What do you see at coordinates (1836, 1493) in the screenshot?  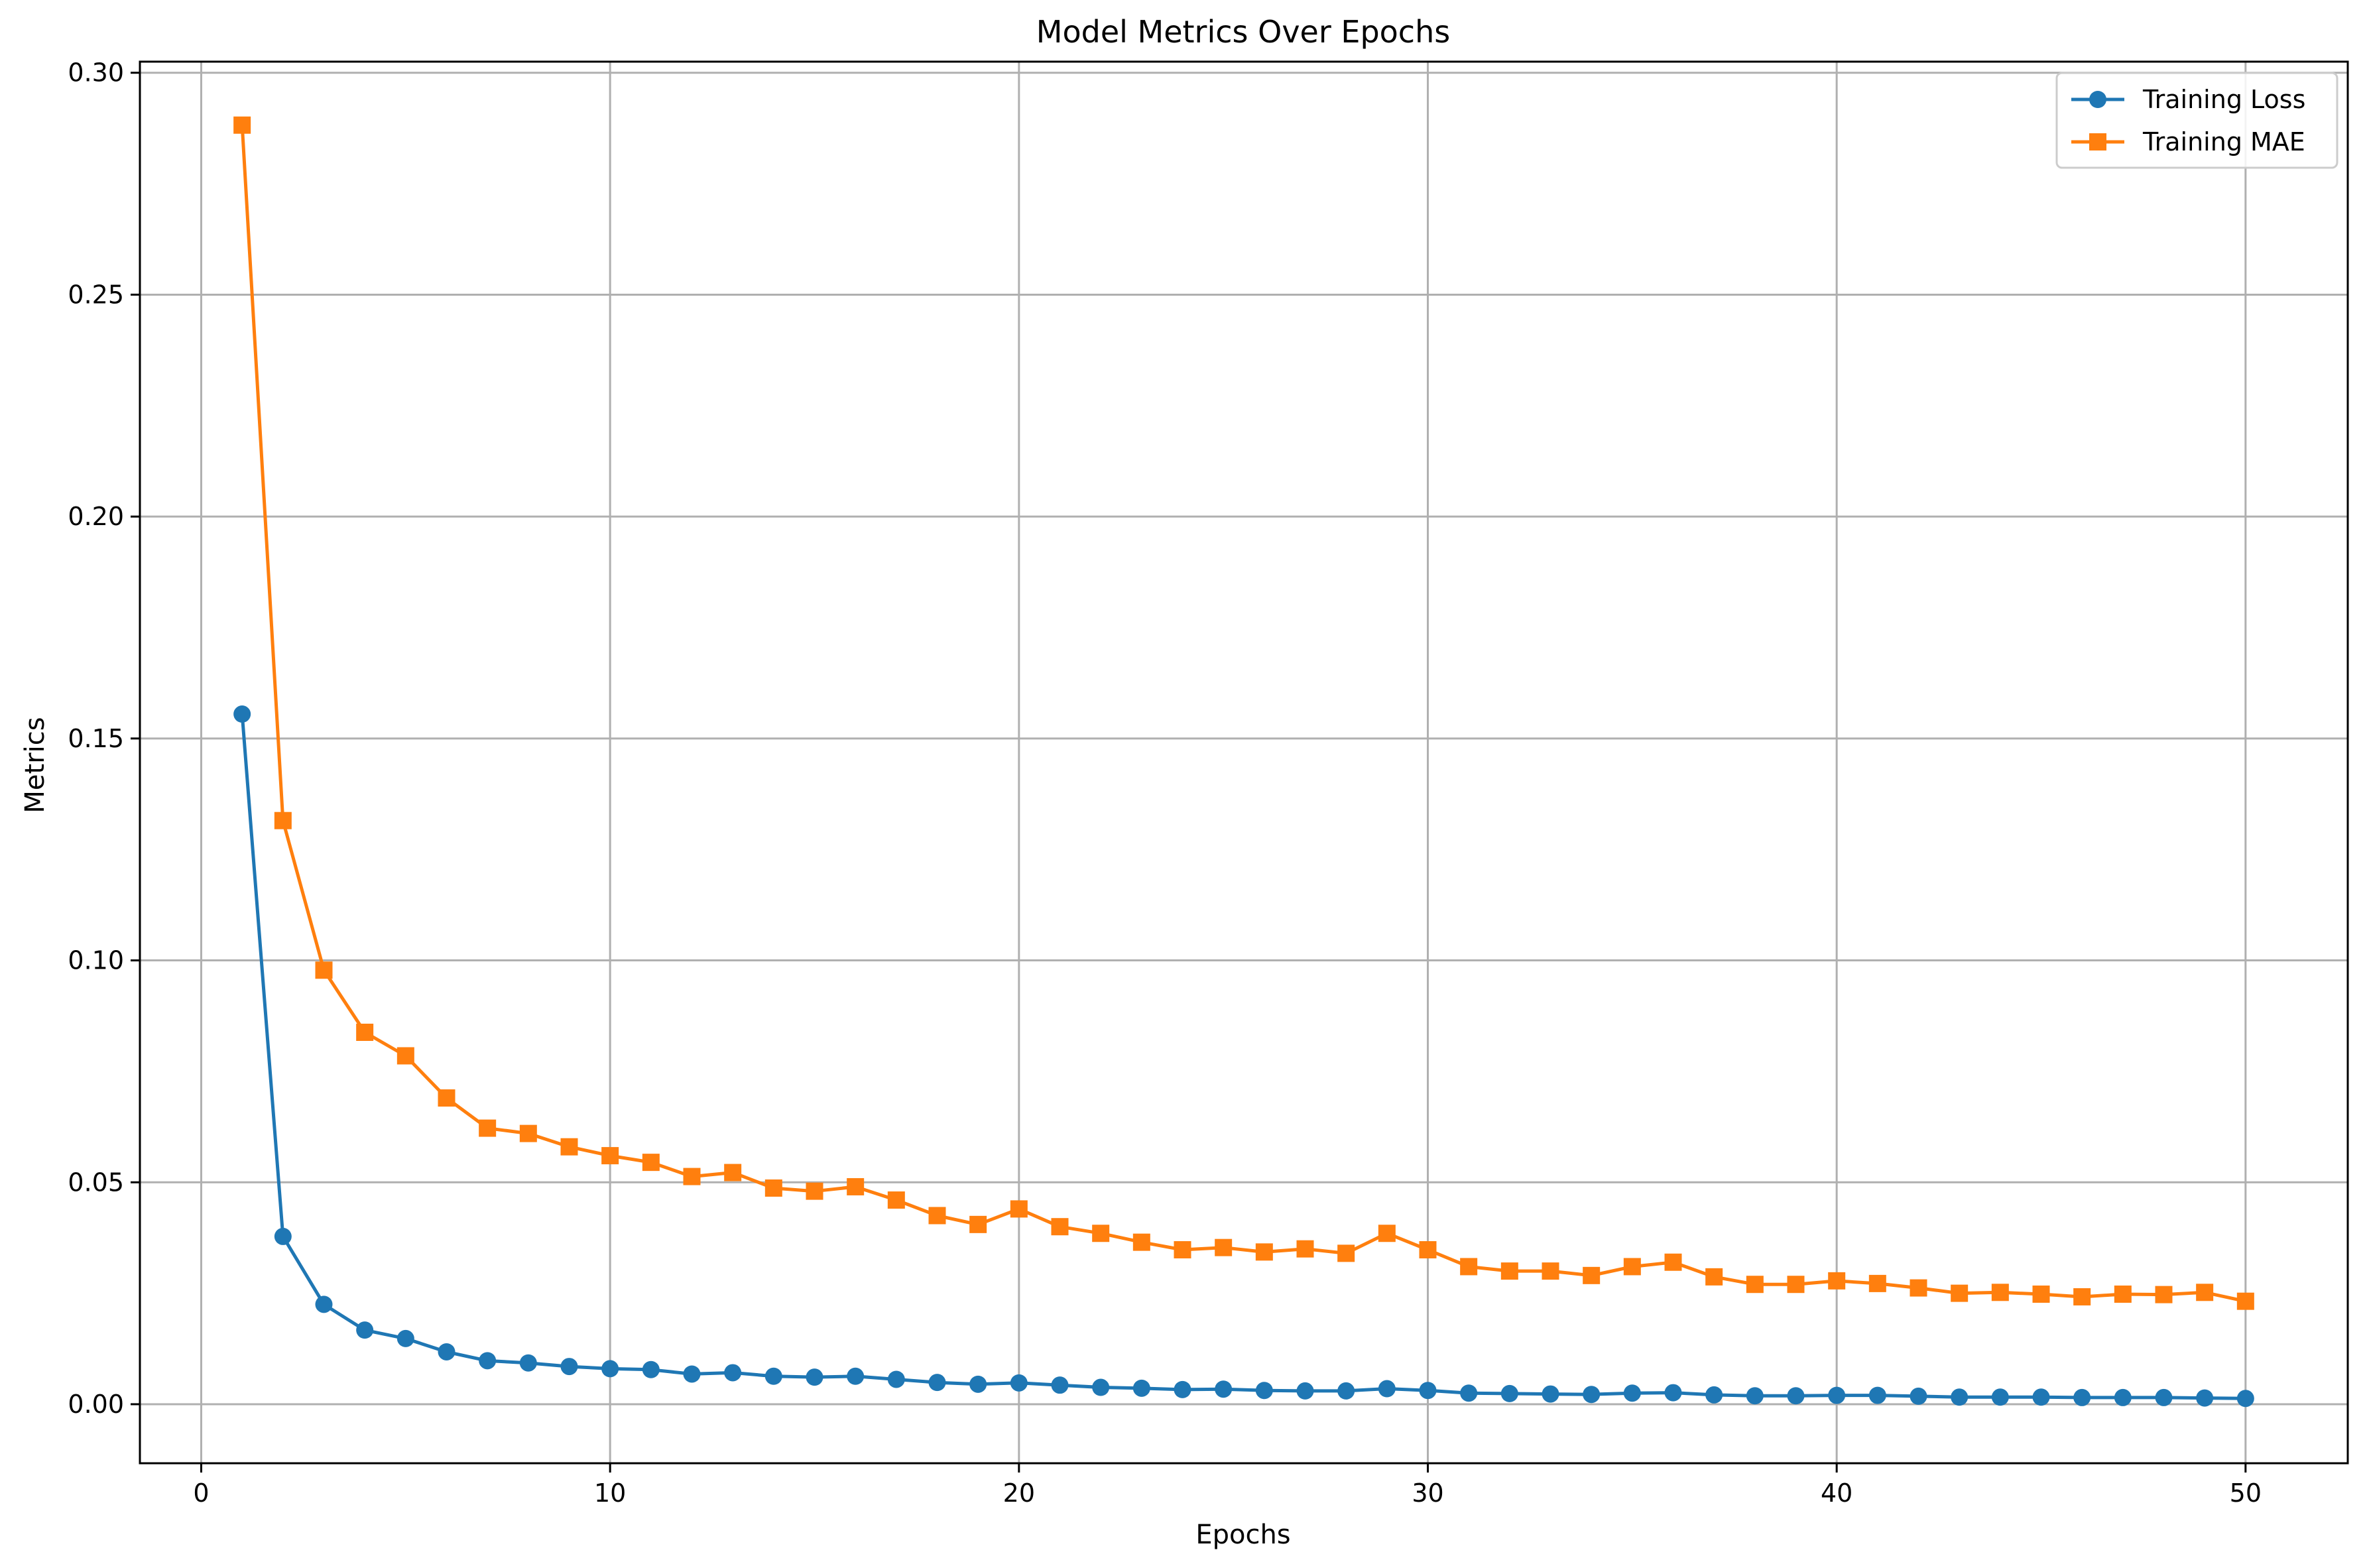 I see `x-tick-label: 40` at bounding box center [1836, 1493].